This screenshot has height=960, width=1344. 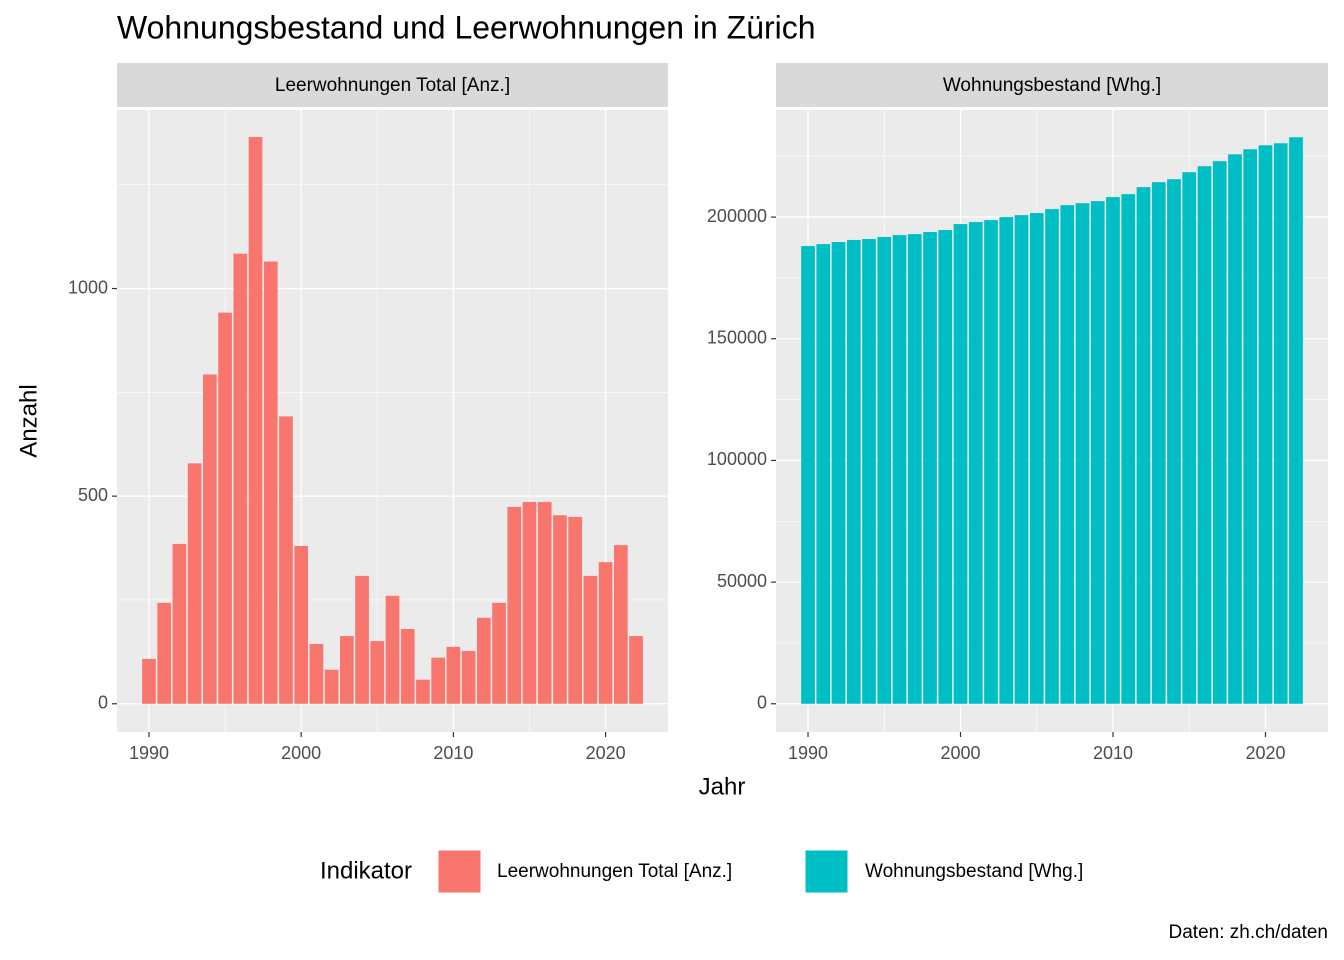 What do you see at coordinates (737, 216) in the screenshot?
I see `y-tick-label: 200000` at bounding box center [737, 216].